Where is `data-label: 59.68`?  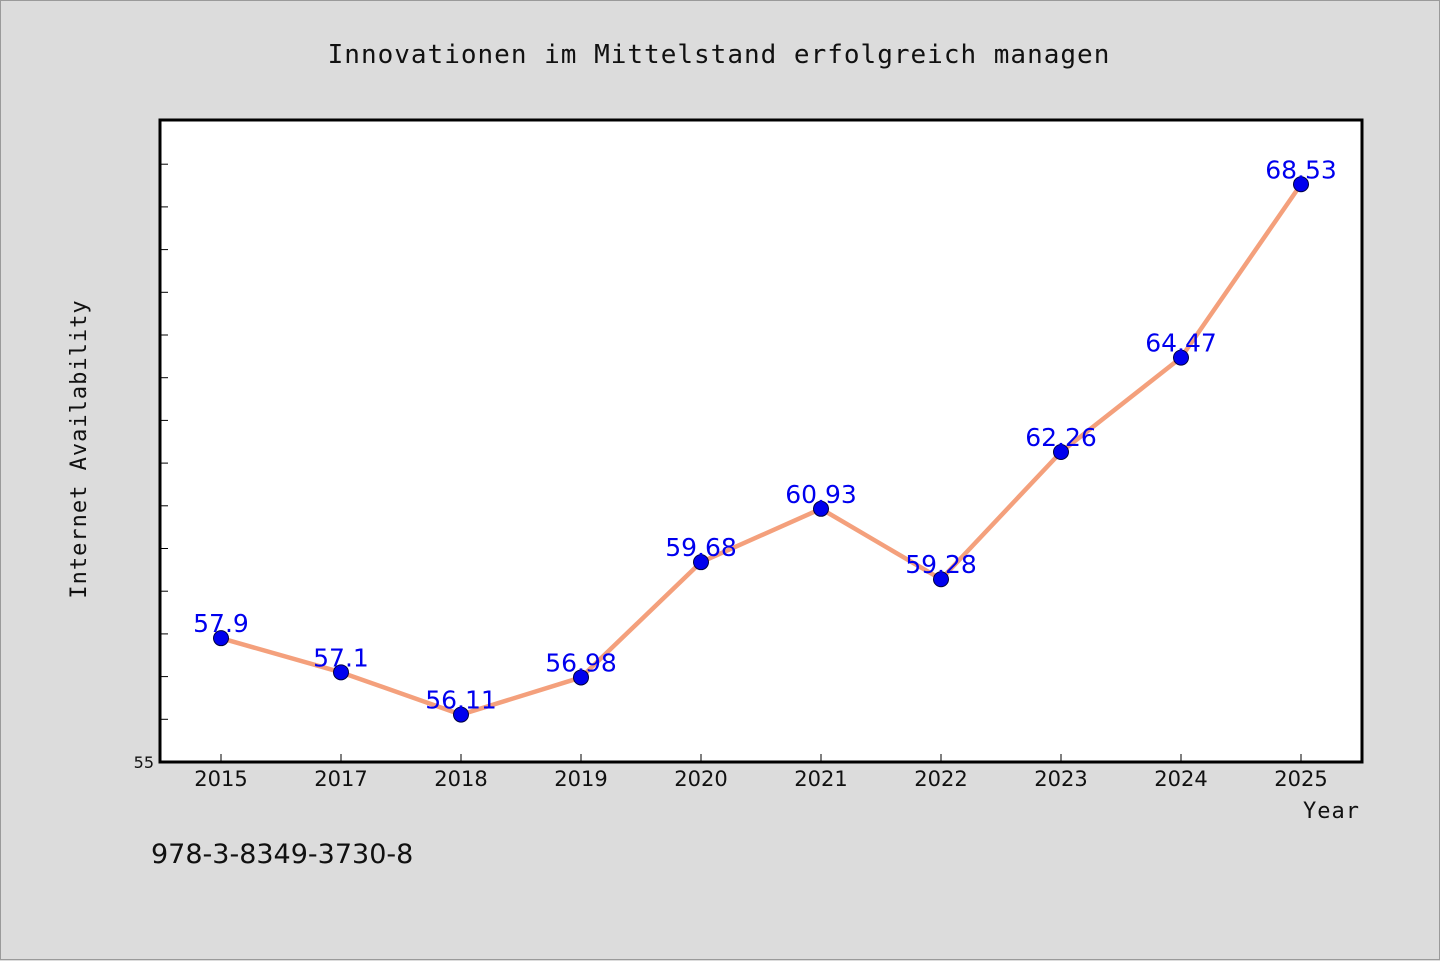
data-label: 59.68 is located at coordinates (701, 547).